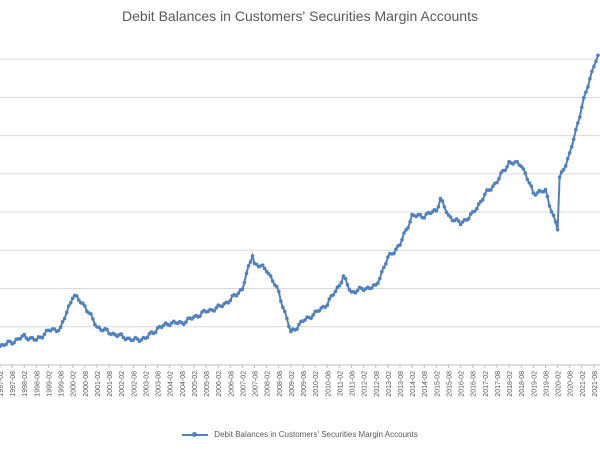  What do you see at coordinates (86, 384) in the screenshot?
I see `x-tick-label: 2000-08` at bounding box center [86, 384].